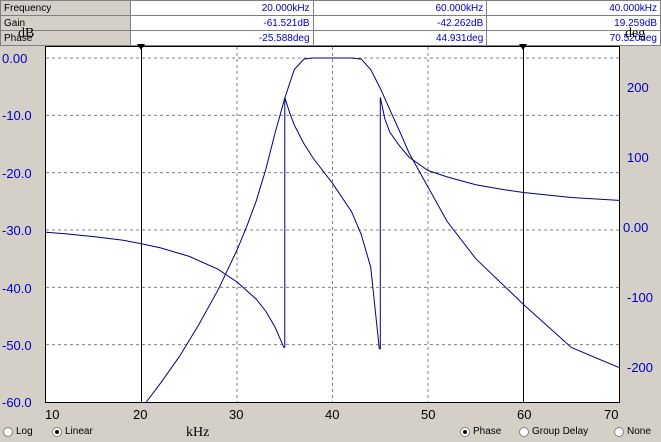 The image size is (661, 442). What do you see at coordinates (524, 431) in the screenshot?
I see `group-delay-radio` at bounding box center [524, 431].